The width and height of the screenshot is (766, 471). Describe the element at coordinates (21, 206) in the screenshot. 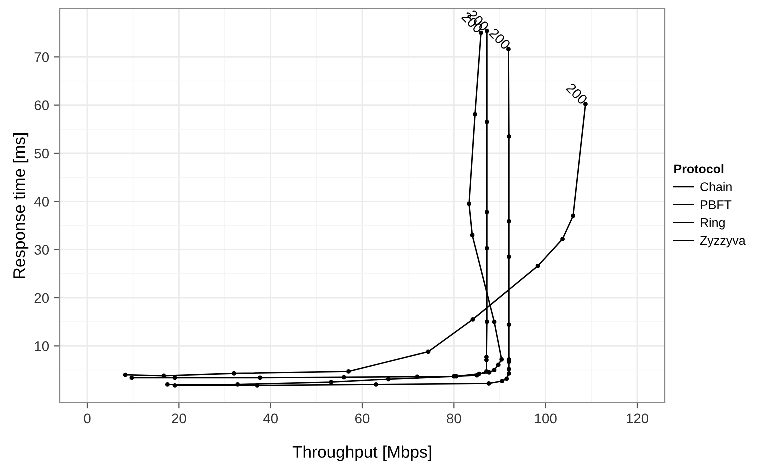

I see `y-axis-title: Response time [ms]` at that location.